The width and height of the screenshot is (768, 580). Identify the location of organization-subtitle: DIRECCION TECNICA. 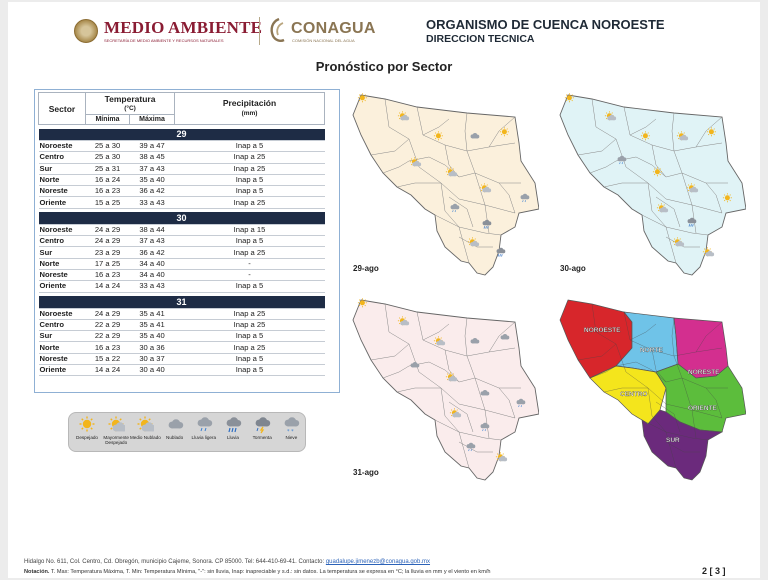
(480, 39).